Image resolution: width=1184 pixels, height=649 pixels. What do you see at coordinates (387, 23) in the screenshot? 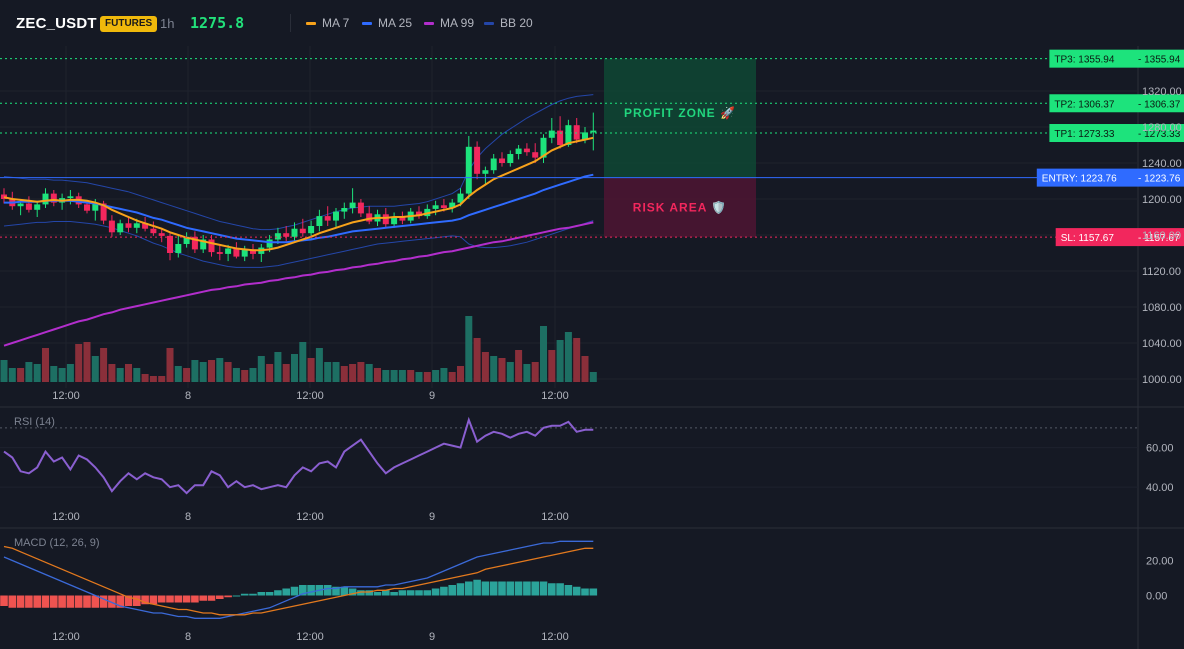
I see `legend-ma25: MA 25` at bounding box center [387, 23].